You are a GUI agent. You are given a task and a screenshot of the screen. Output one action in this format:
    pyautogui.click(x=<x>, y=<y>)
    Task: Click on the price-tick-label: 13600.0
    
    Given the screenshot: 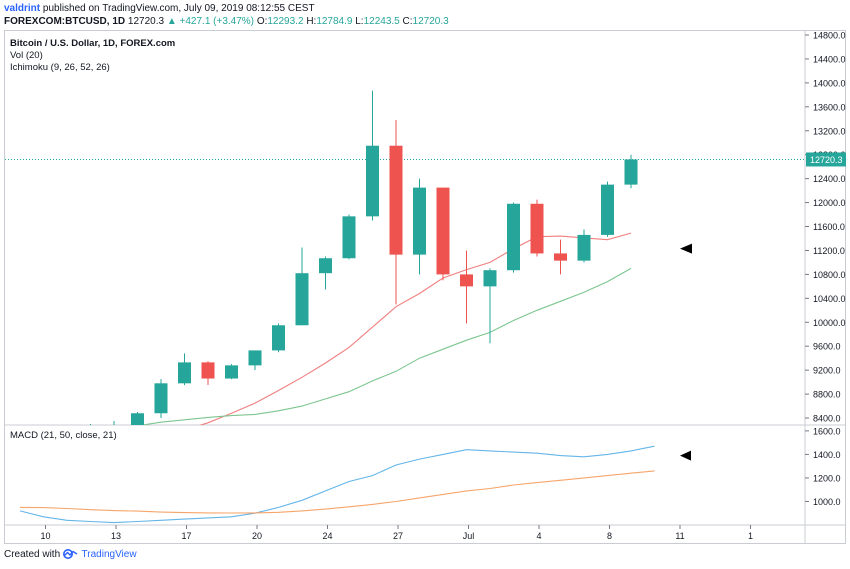 What is the action you would take?
    pyautogui.click(x=829, y=107)
    